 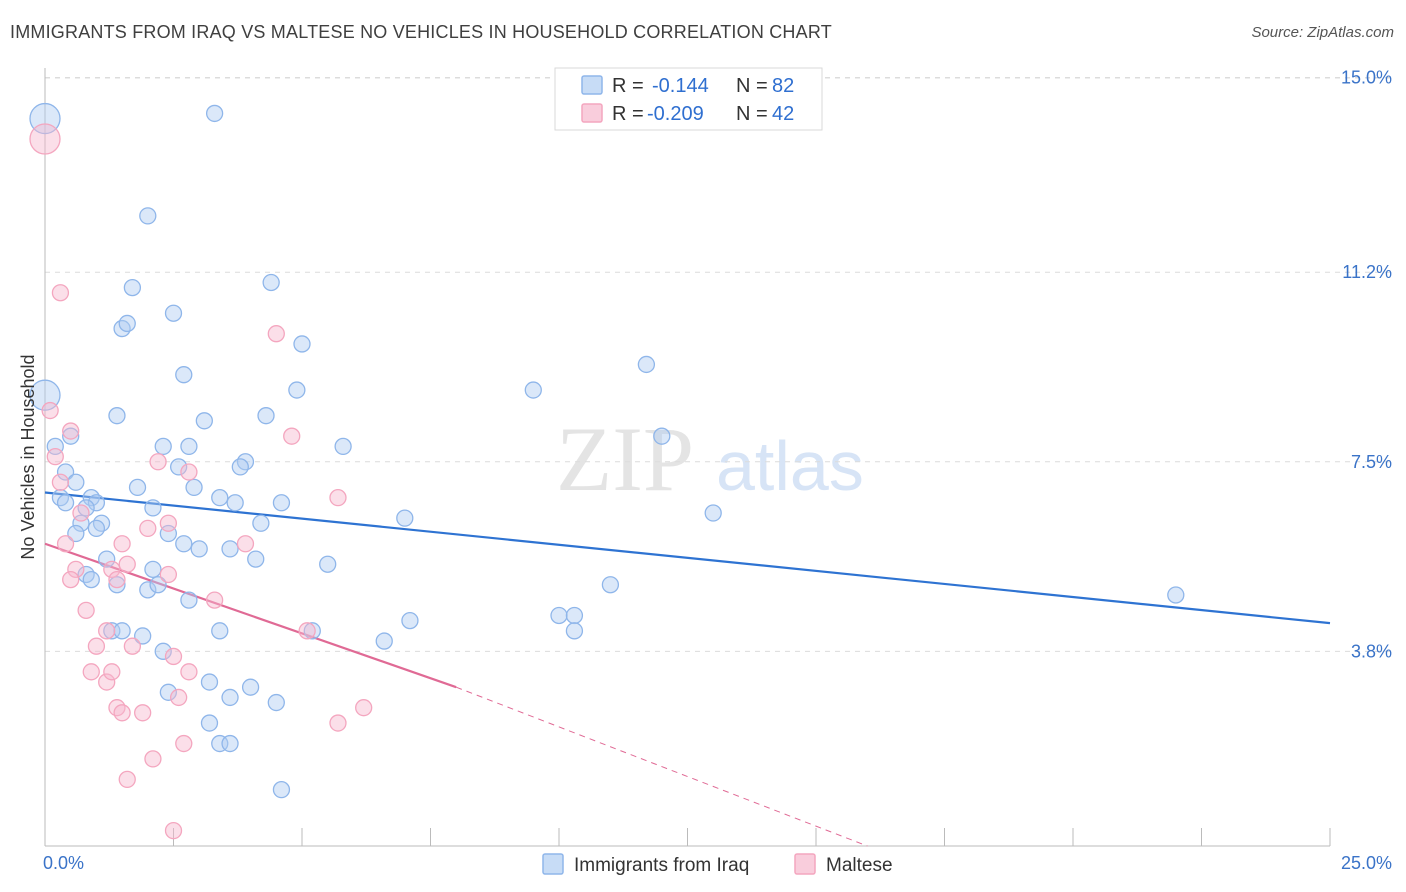 I want to click on bottom-legend-label-iraq: Immigrants from Iraq, so click(x=661, y=865).